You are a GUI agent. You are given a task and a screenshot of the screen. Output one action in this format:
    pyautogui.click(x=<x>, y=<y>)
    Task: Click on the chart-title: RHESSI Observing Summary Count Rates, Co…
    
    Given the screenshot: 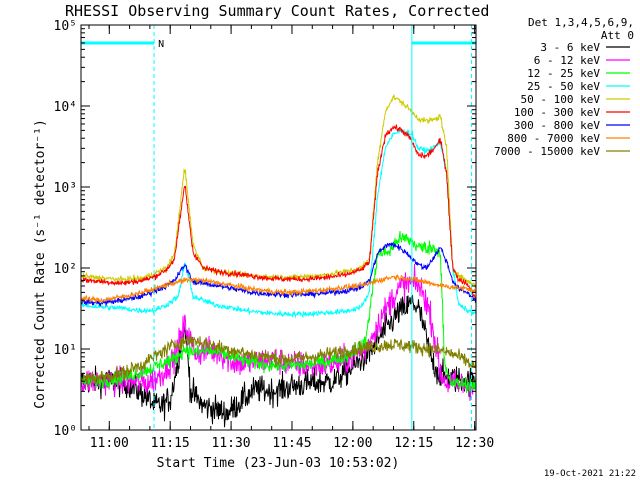 What is the action you would take?
    pyautogui.click(x=277, y=11)
    